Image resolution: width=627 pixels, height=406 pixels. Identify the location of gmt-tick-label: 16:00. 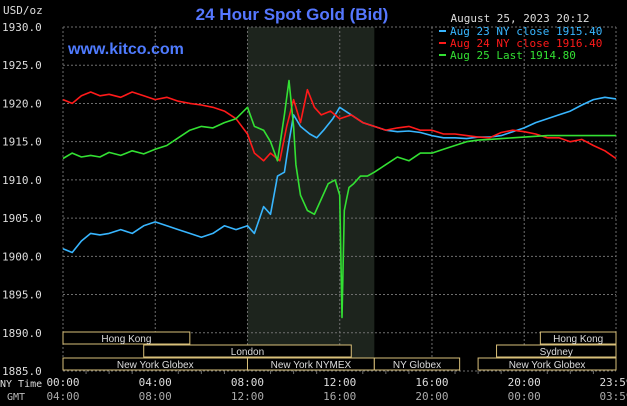
(339, 396).